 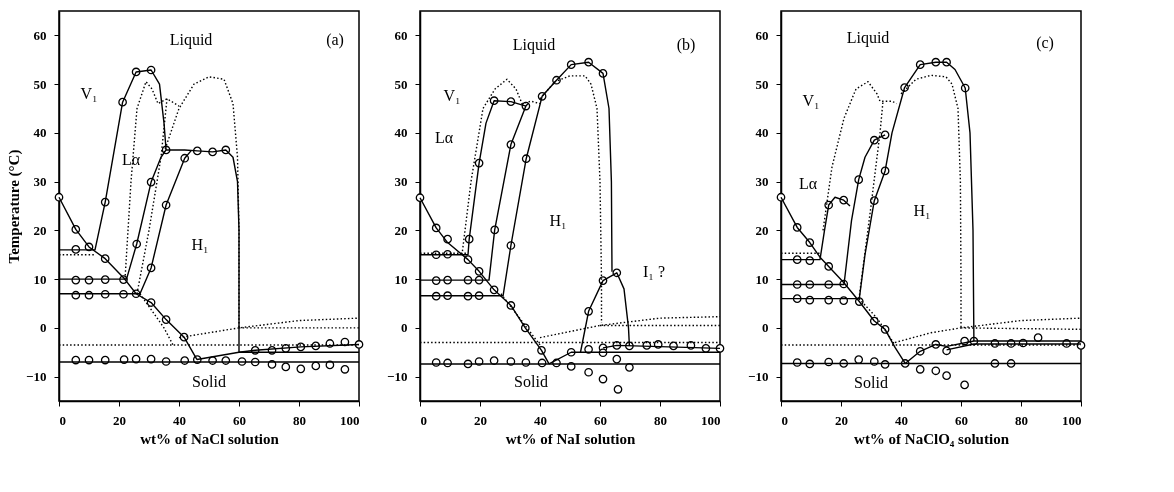 I want to click on annotation: (a), so click(x=335, y=40).